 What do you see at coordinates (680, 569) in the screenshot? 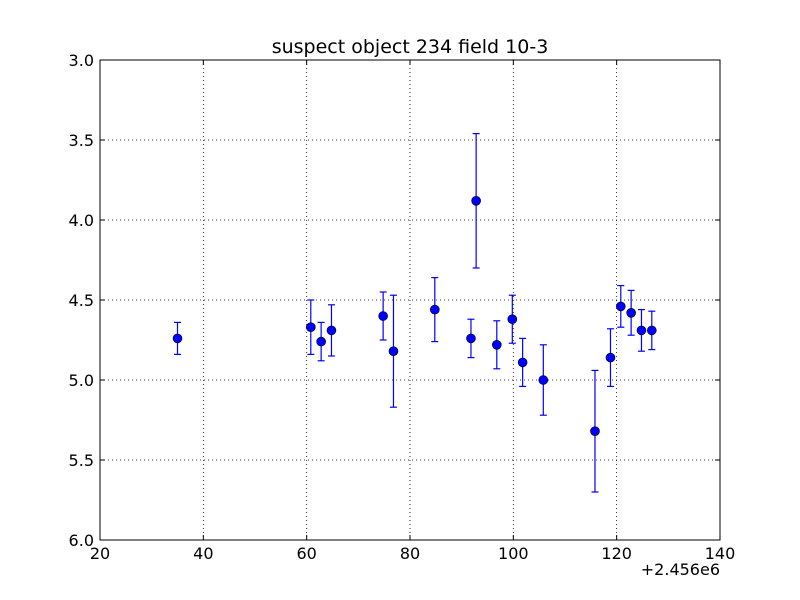
I see `x-offset-label: +2.456e6` at bounding box center [680, 569].